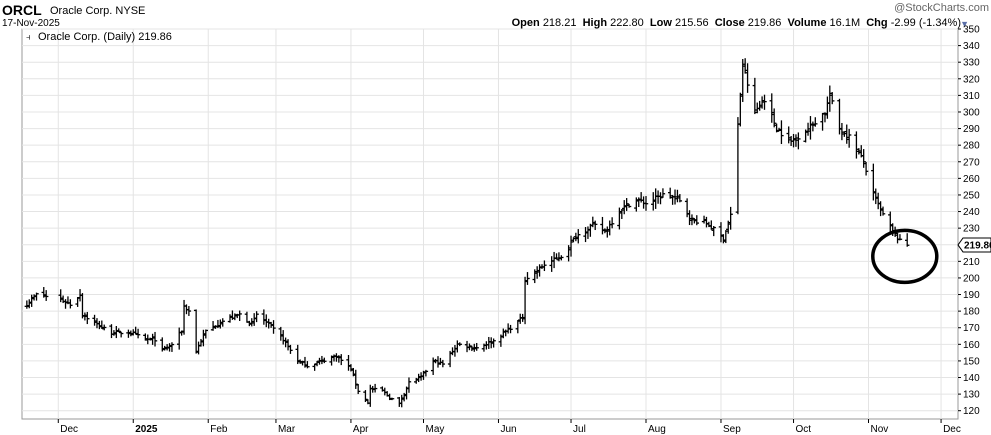 The width and height of the screenshot is (991, 435). What do you see at coordinates (971, 46) in the screenshot?
I see `y-tick-label: 340` at bounding box center [971, 46].